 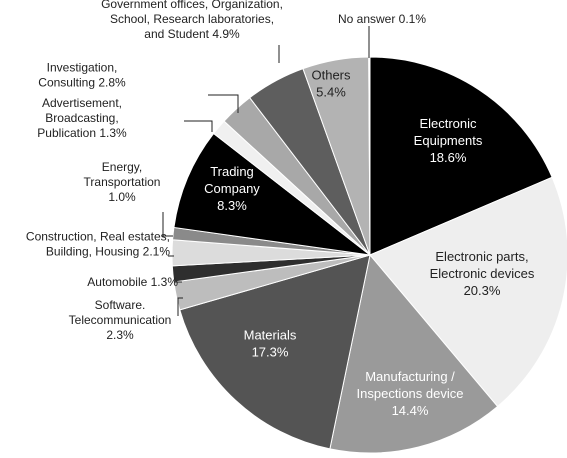 I want to click on slice-label-5-line-0: Automobile 1.3%, so click(x=132, y=282).